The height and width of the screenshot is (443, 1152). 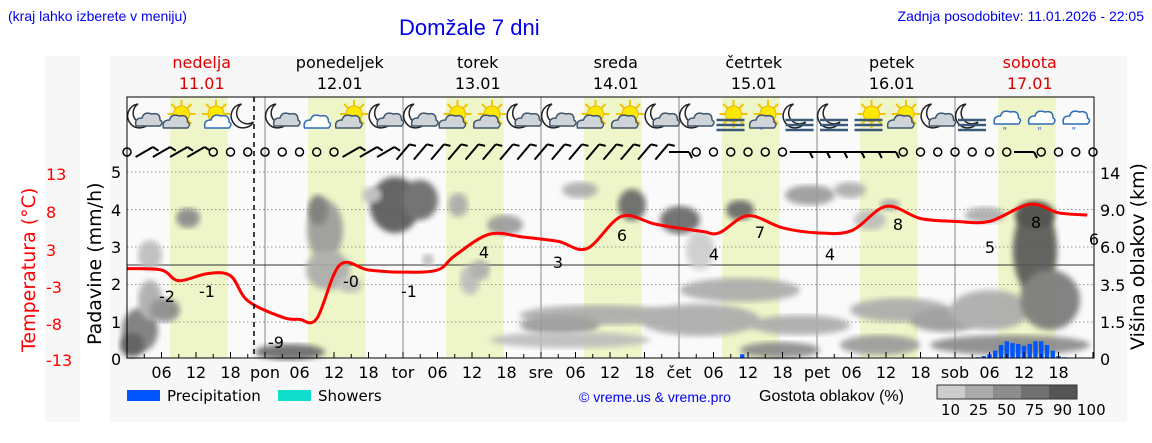 What do you see at coordinates (59, 360) in the screenshot?
I see `temp-tick: -13` at bounding box center [59, 360].